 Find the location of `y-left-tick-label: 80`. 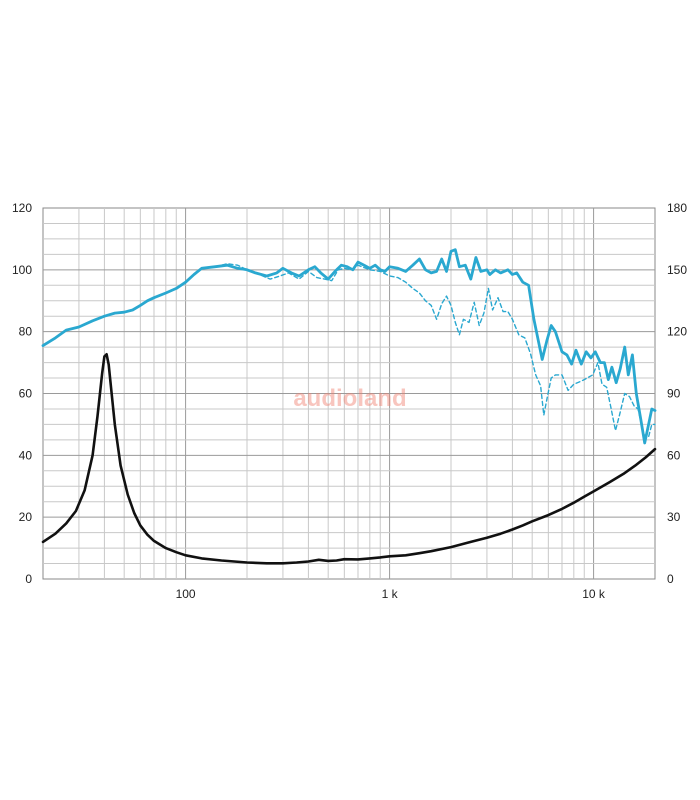

y-left-tick-label: 80 is located at coordinates (26, 332).